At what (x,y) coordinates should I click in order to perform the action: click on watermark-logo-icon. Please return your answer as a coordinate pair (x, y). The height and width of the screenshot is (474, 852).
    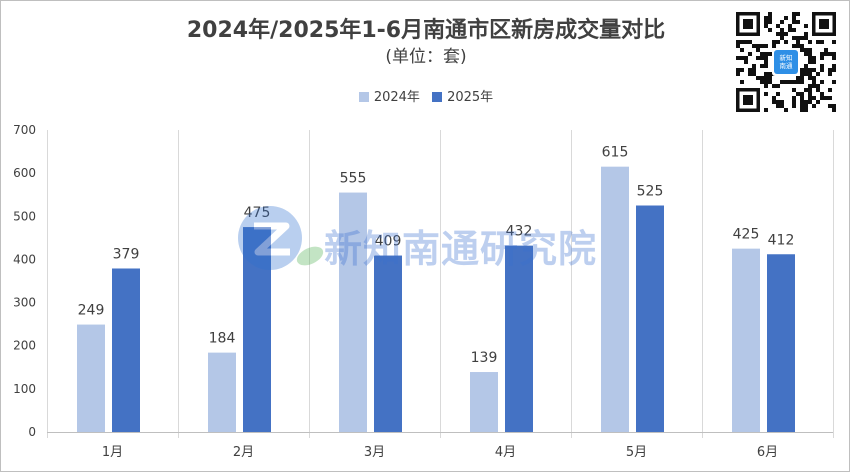
    Looking at the image, I should click on (281, 238).